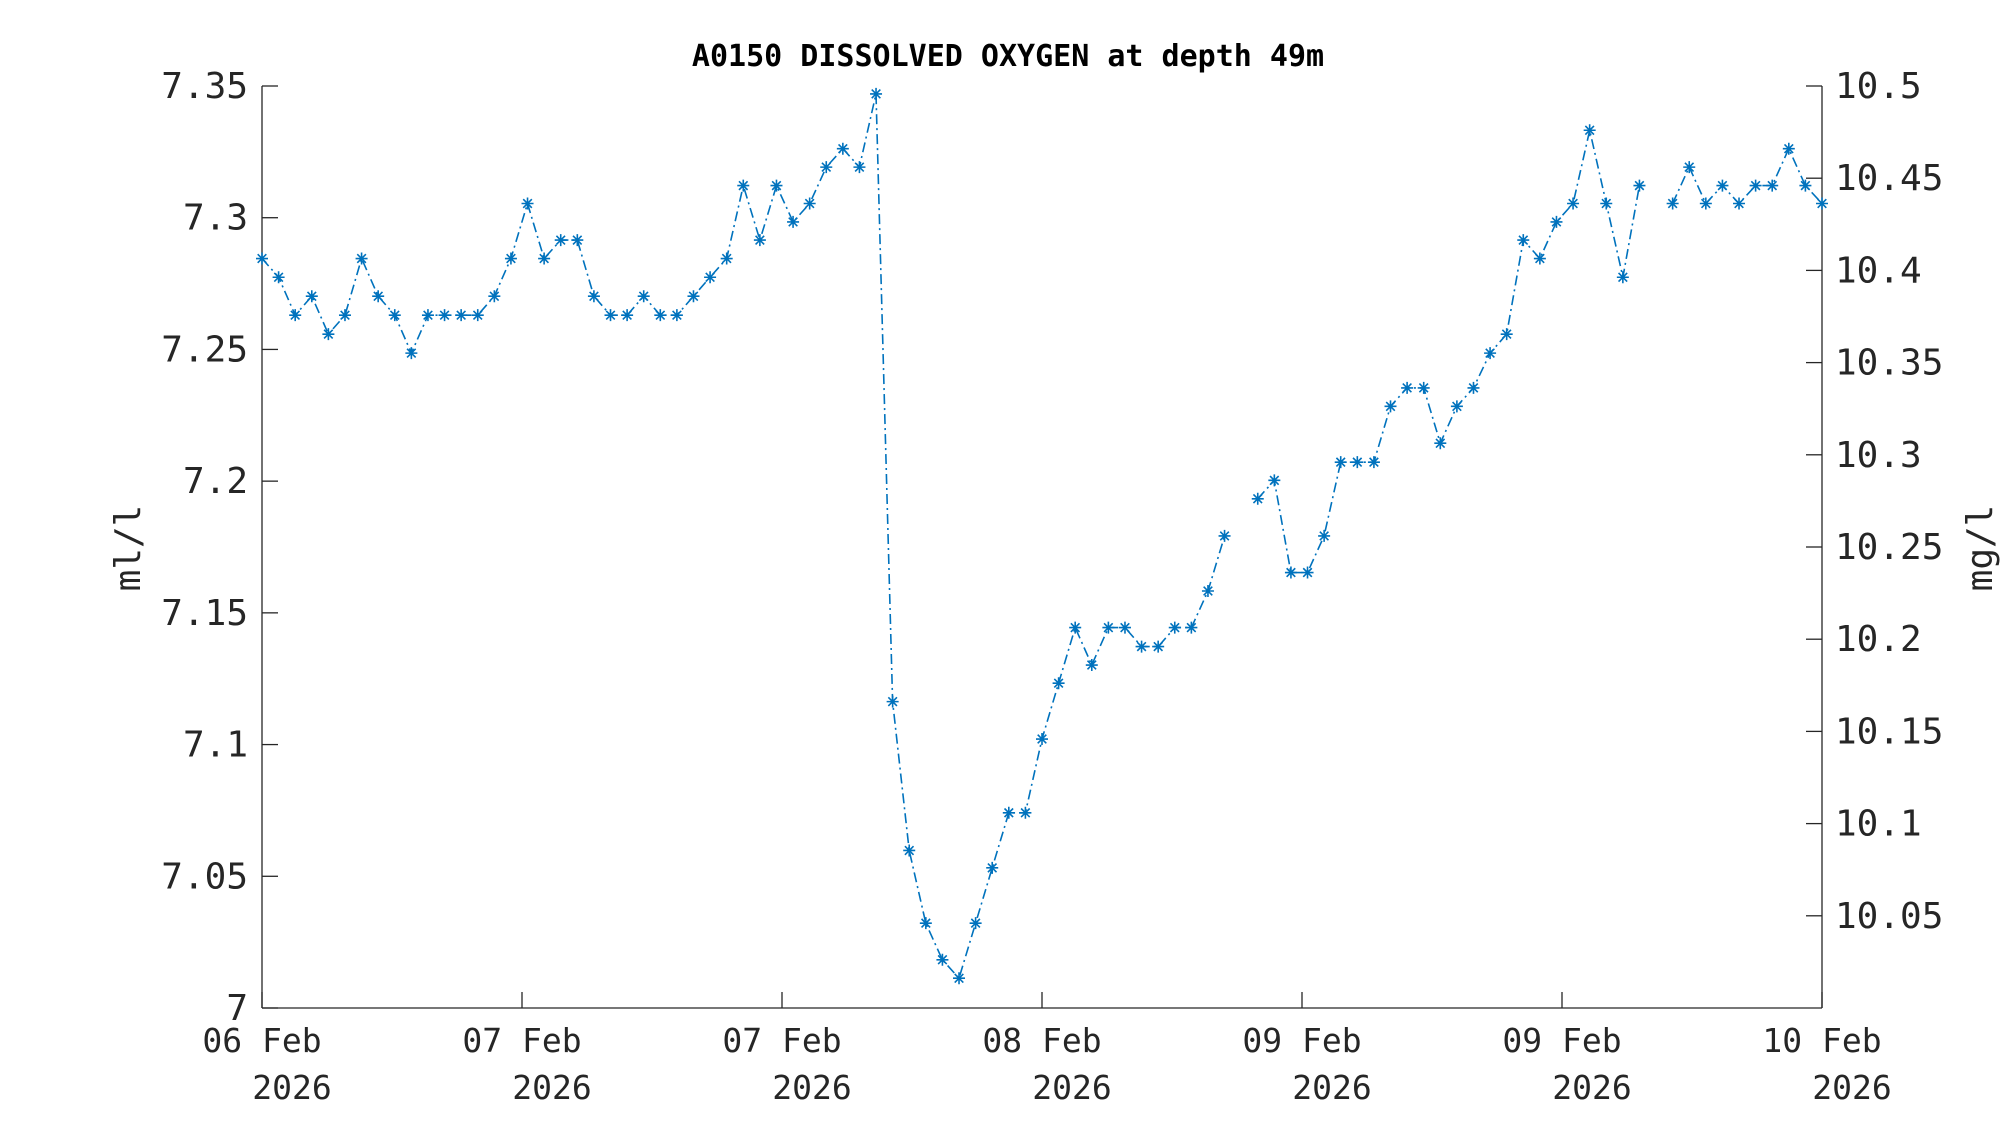 The height and width of the screenshot is (1125, 2000). What do you see at coordinates (1889, 363) in the screenshot?
I see `y-tick-right-label: 10.35` at bounding box center [1889, 363].